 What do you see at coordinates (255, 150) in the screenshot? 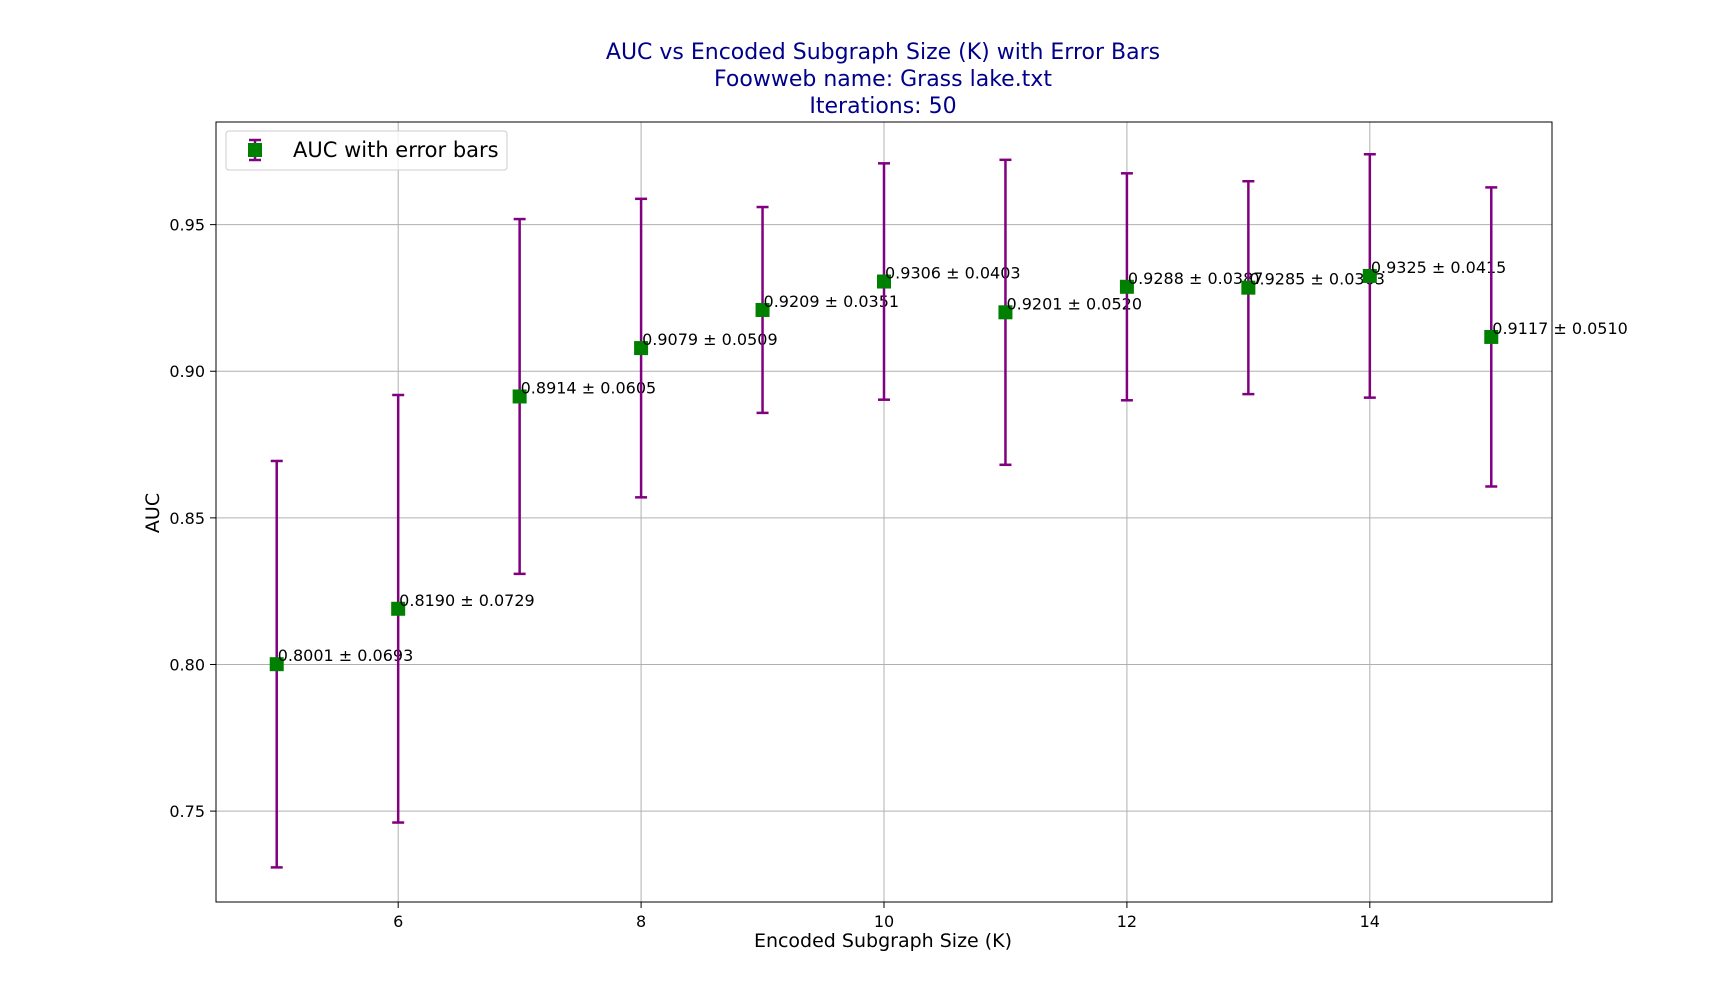
I see `legend-marker-icon` at bounding box center [255, 150].